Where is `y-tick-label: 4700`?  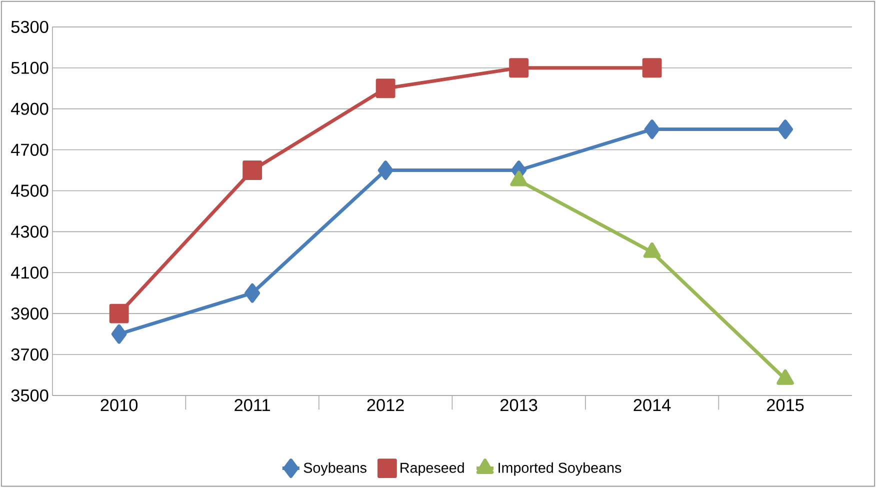 y-tick-label: 4700 is located at coordinates (29, 150).